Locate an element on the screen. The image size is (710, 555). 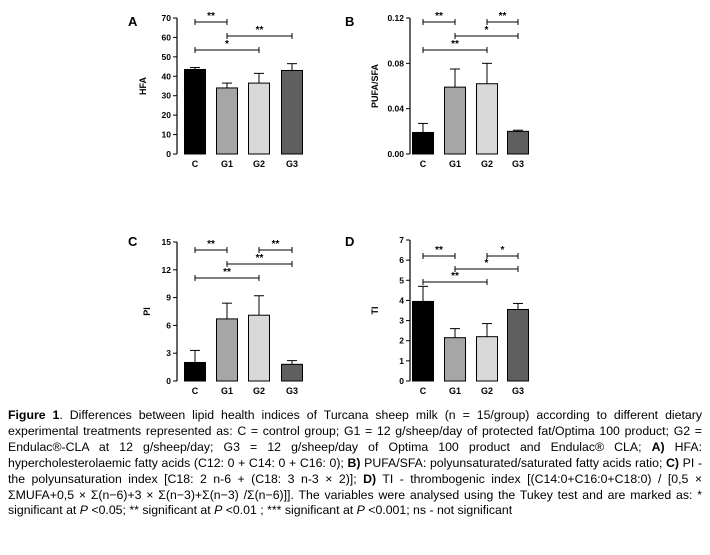
y-axis-label: HFA is located at coordinates (143, 85).